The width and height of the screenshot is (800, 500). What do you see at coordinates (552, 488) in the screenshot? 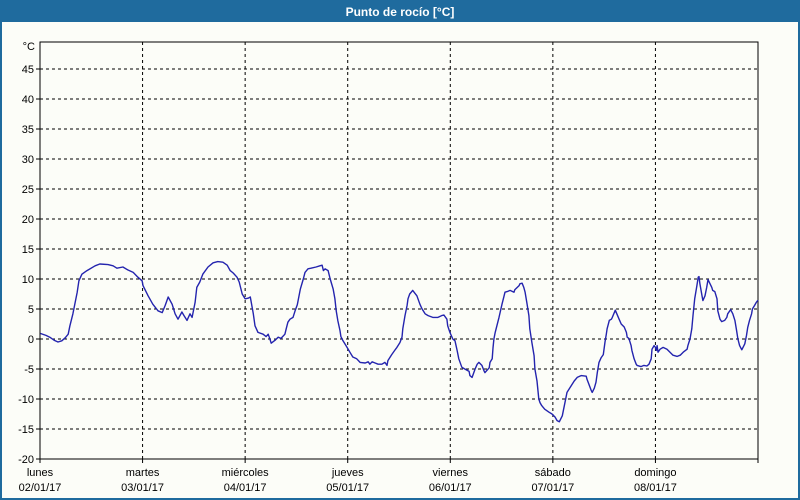
I see `x-date-label: 07/01/17` at bounding box center [552, 488].